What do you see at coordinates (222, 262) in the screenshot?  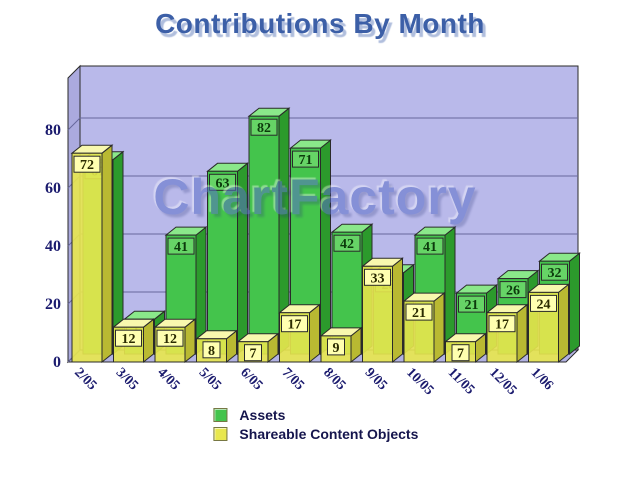 I see `bar-assets-5/05` at bounding box center [222, 262].